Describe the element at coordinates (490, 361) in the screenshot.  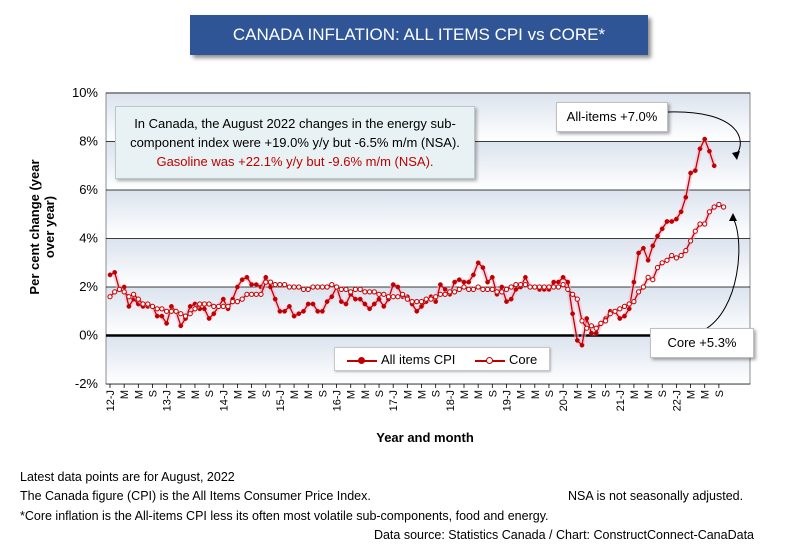
I see `legend-core-swatch` at that location.